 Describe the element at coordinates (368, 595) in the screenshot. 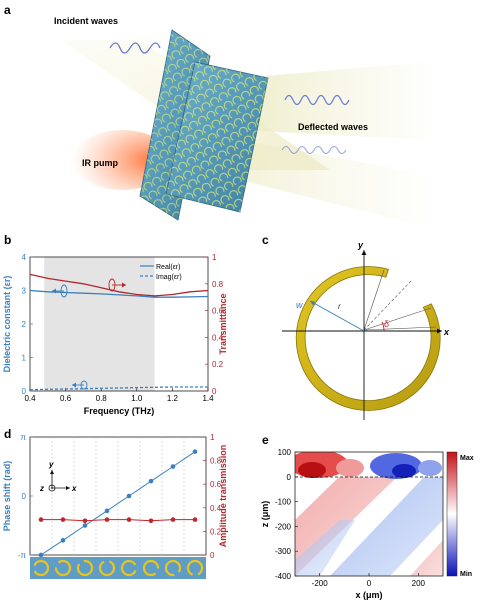

I see `panel-e-xlabel: x (μm)` at that location.